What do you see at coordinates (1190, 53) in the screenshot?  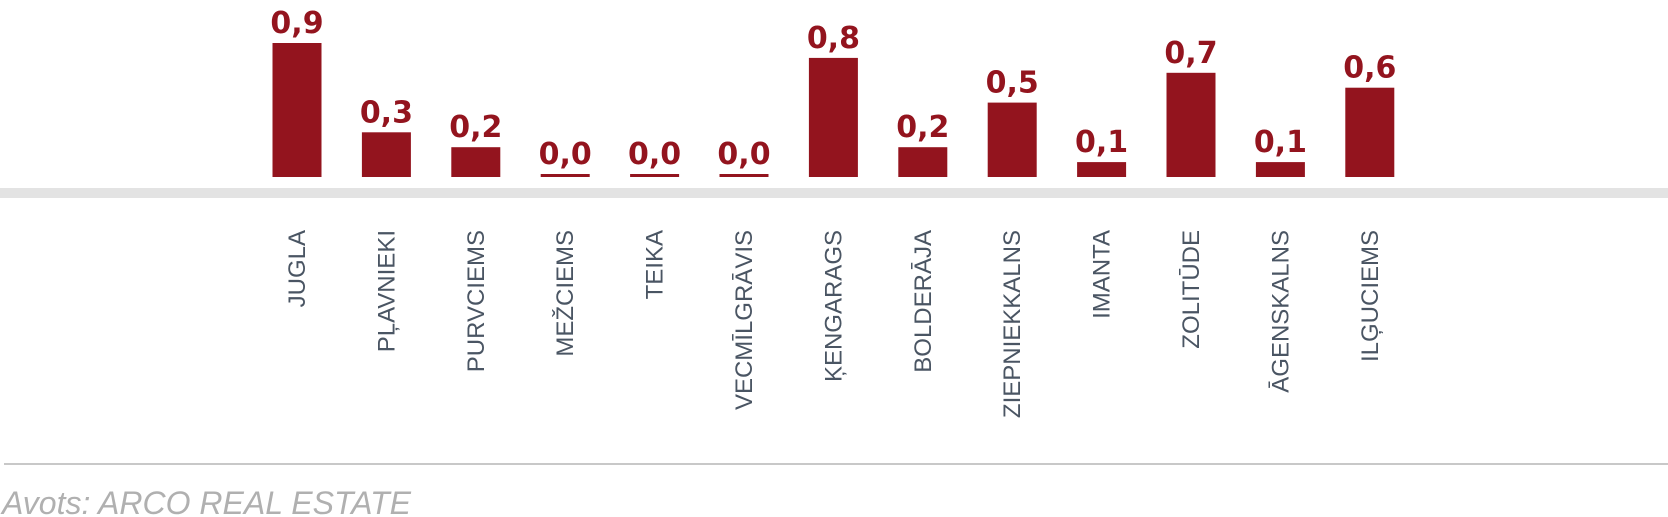 I see `value-label: 0,7` at bounding box center [1190, 53].